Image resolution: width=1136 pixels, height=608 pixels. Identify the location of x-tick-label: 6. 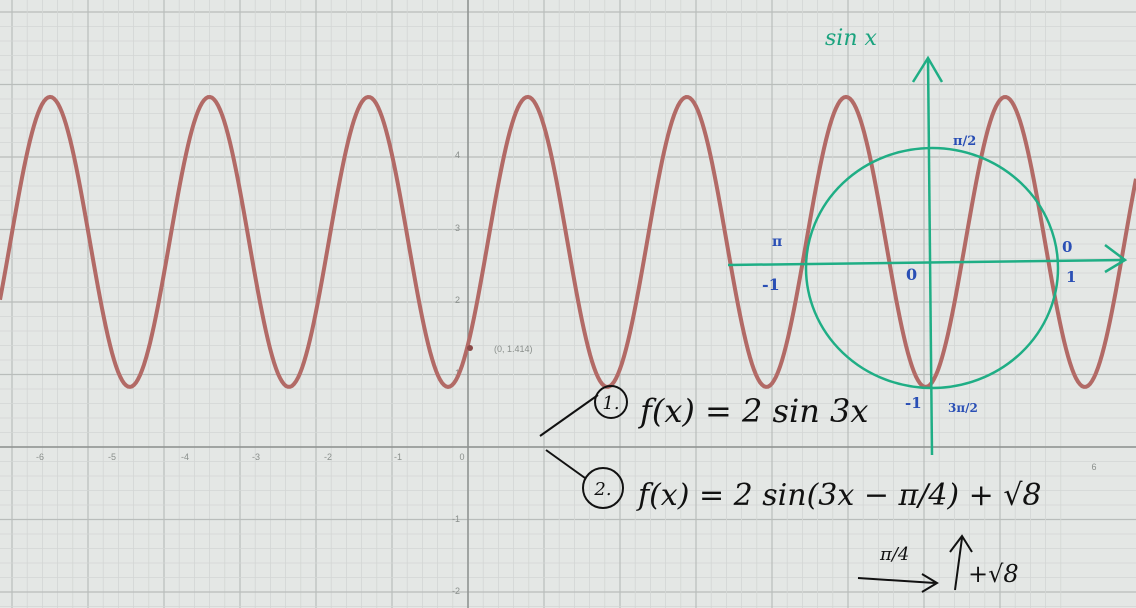
(1093, 467).